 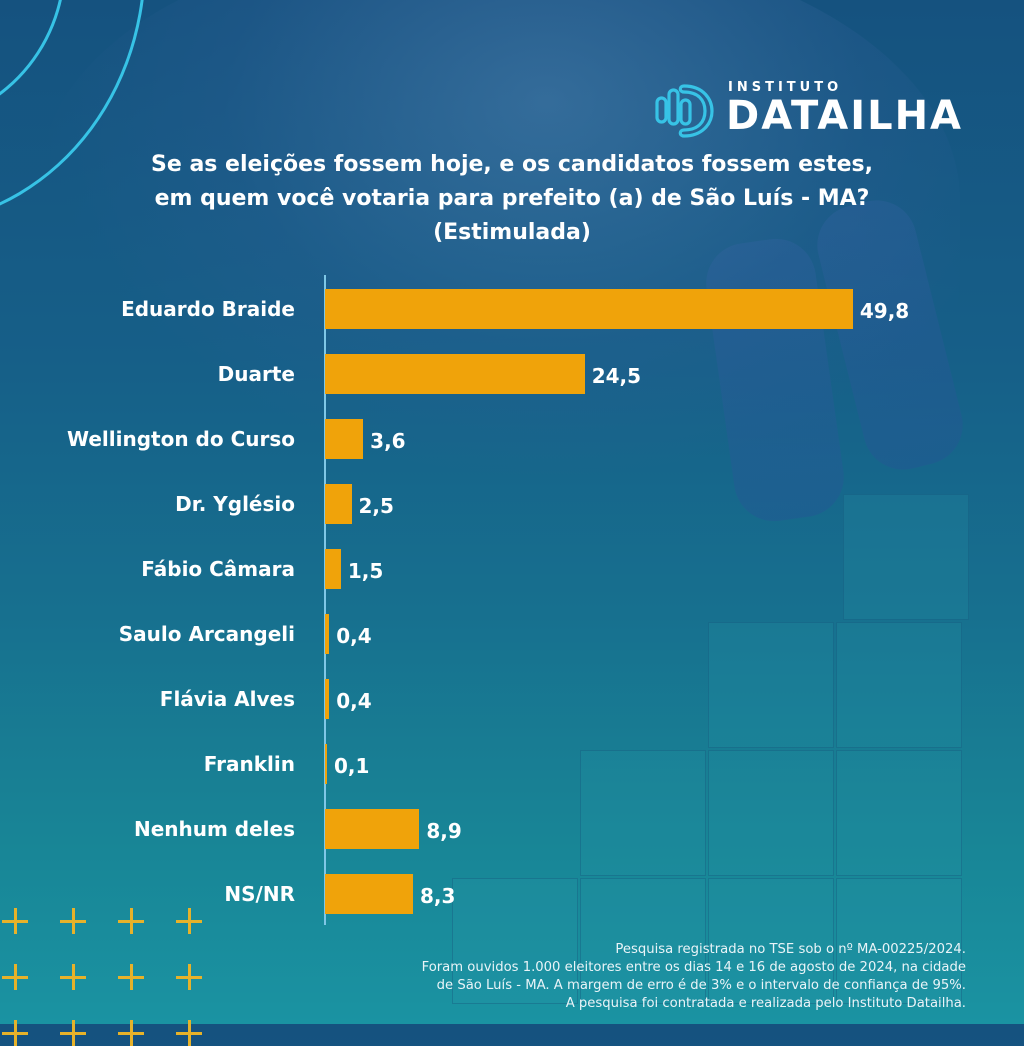 What do you see at coordinates (376, 506) in the screenshot?
I see `value-label: 2,5` at bounding box center [376, 506].